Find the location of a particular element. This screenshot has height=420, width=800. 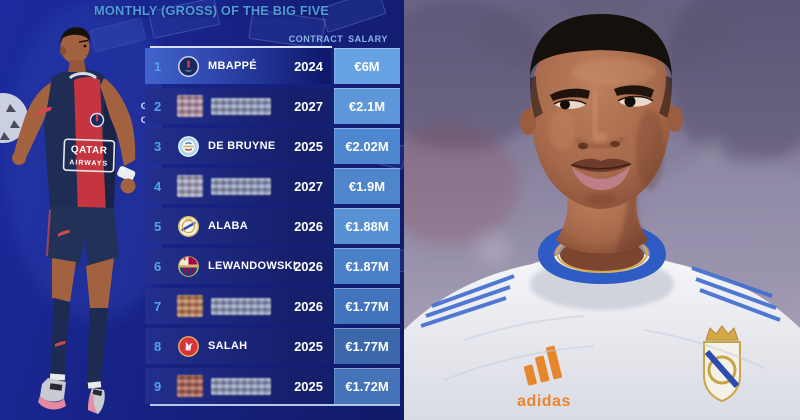

contract-year: 2024 is located at coordinates (308, 66).